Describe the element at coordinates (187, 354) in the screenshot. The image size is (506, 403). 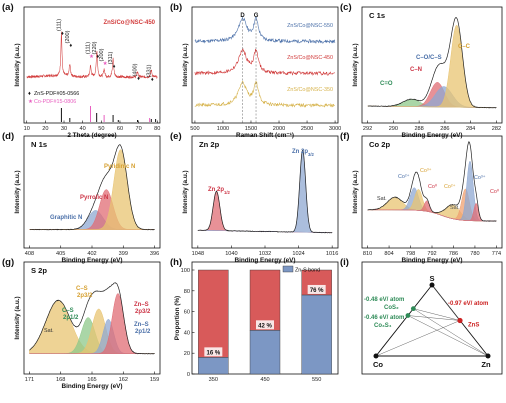
I see `y-tick-label: 20` at that location.